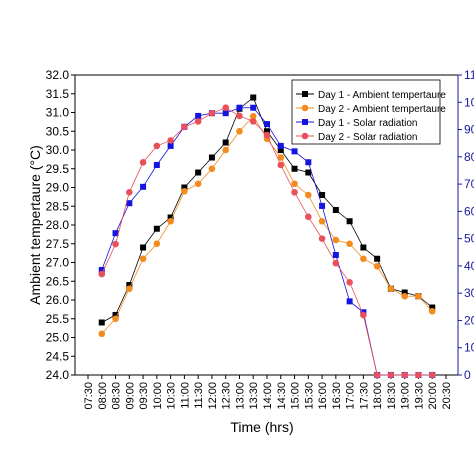 The image size is (474, 474). What do you see at coordinates (337, 396) in the screenshot?
I see `x-tick-label: 16:30` at bounding box center [337, 396].